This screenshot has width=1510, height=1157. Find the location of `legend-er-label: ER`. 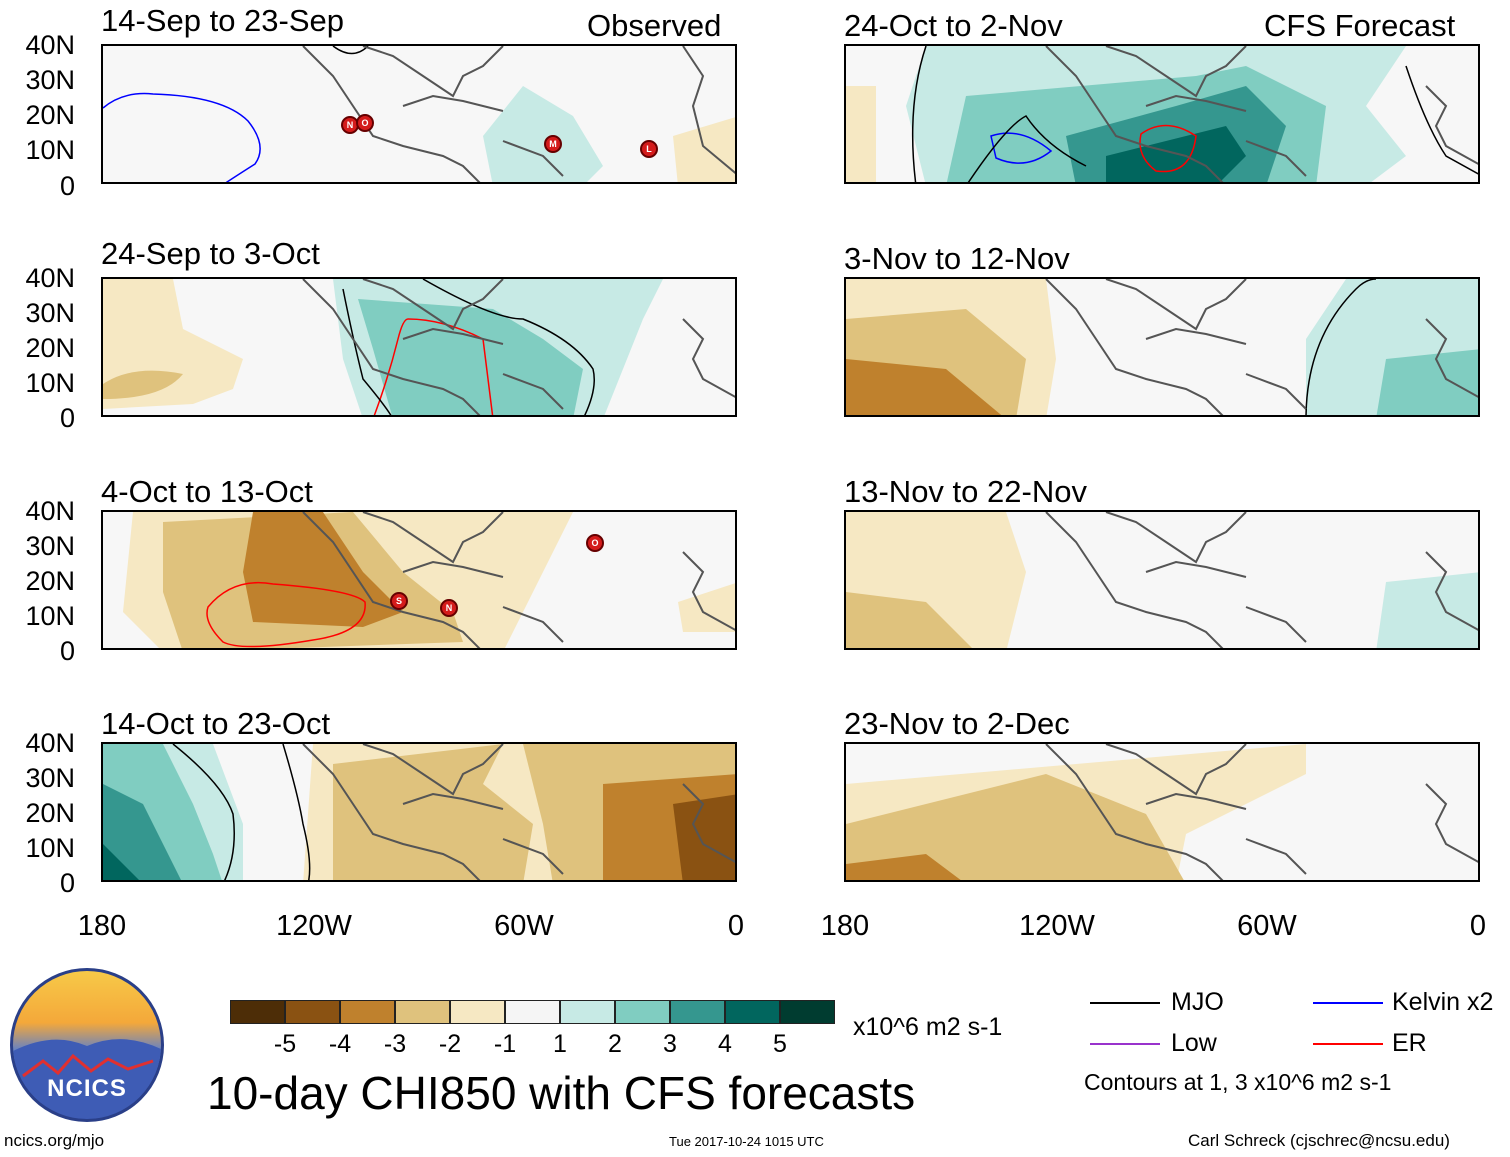

legend-er-label: ER is located at coordinates (1409, 1043).